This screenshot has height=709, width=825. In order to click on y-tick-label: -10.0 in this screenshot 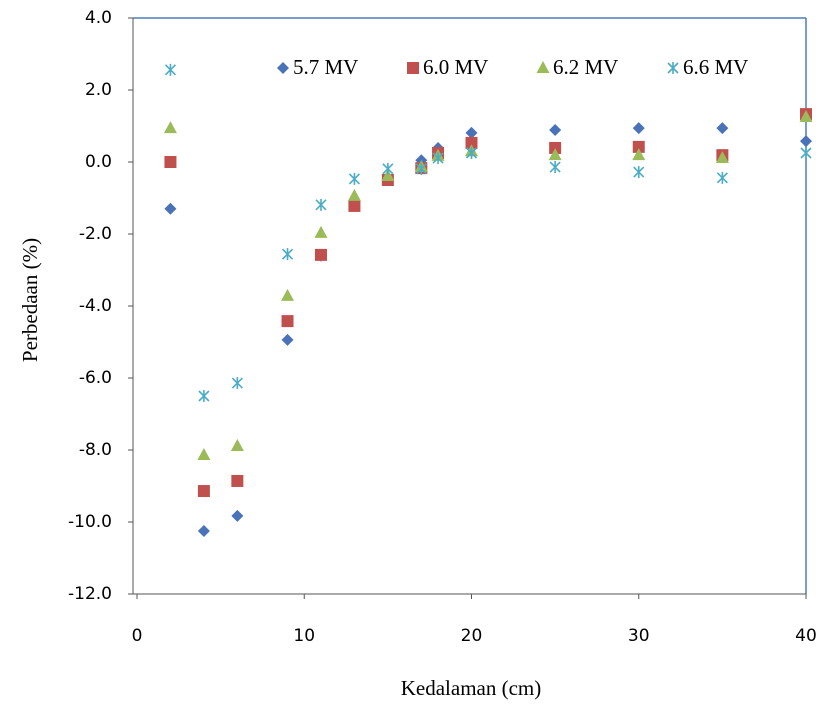, I will do `click(90, 522)`.